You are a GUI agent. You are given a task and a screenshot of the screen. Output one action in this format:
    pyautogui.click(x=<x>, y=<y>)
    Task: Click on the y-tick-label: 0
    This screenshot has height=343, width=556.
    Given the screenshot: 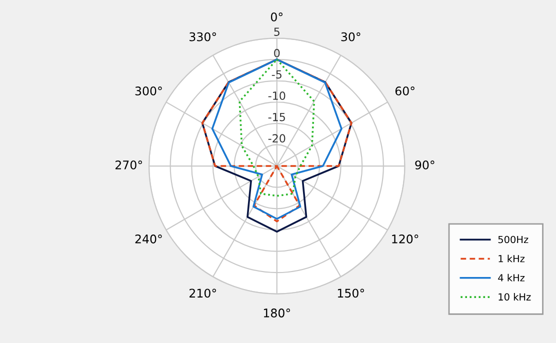 What is the action you would take?
    pyautogui.click(x=277, y=53)
    